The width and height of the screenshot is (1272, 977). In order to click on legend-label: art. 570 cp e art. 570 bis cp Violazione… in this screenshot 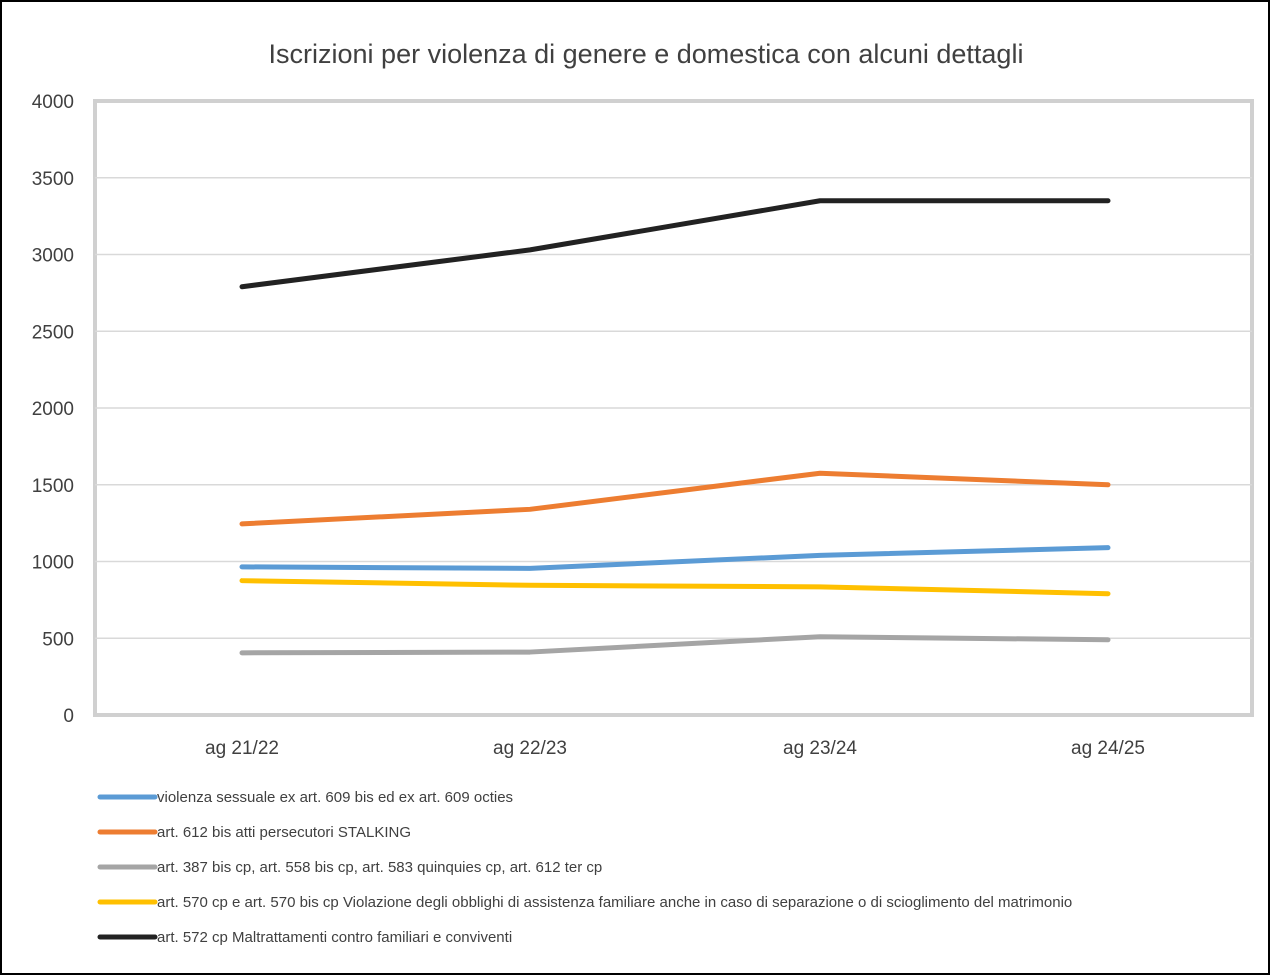, I will do `click(614, 902)`.